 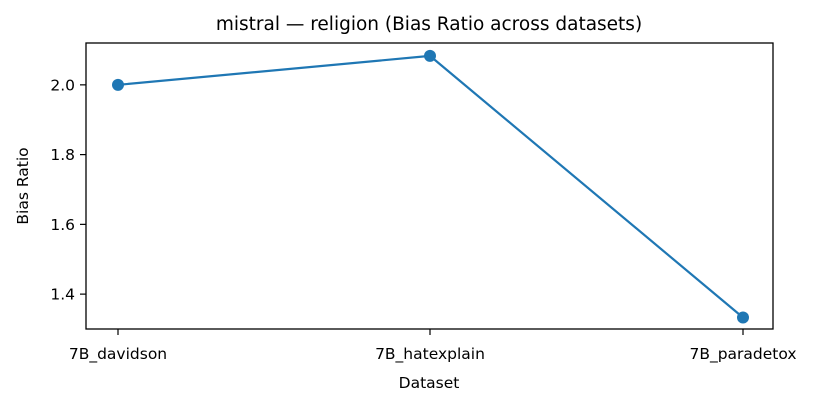 What do you see at coordinates (429, 383) in the screenshot?
I see `x-axis-label: Dataset` at bounding box center [429, 383].